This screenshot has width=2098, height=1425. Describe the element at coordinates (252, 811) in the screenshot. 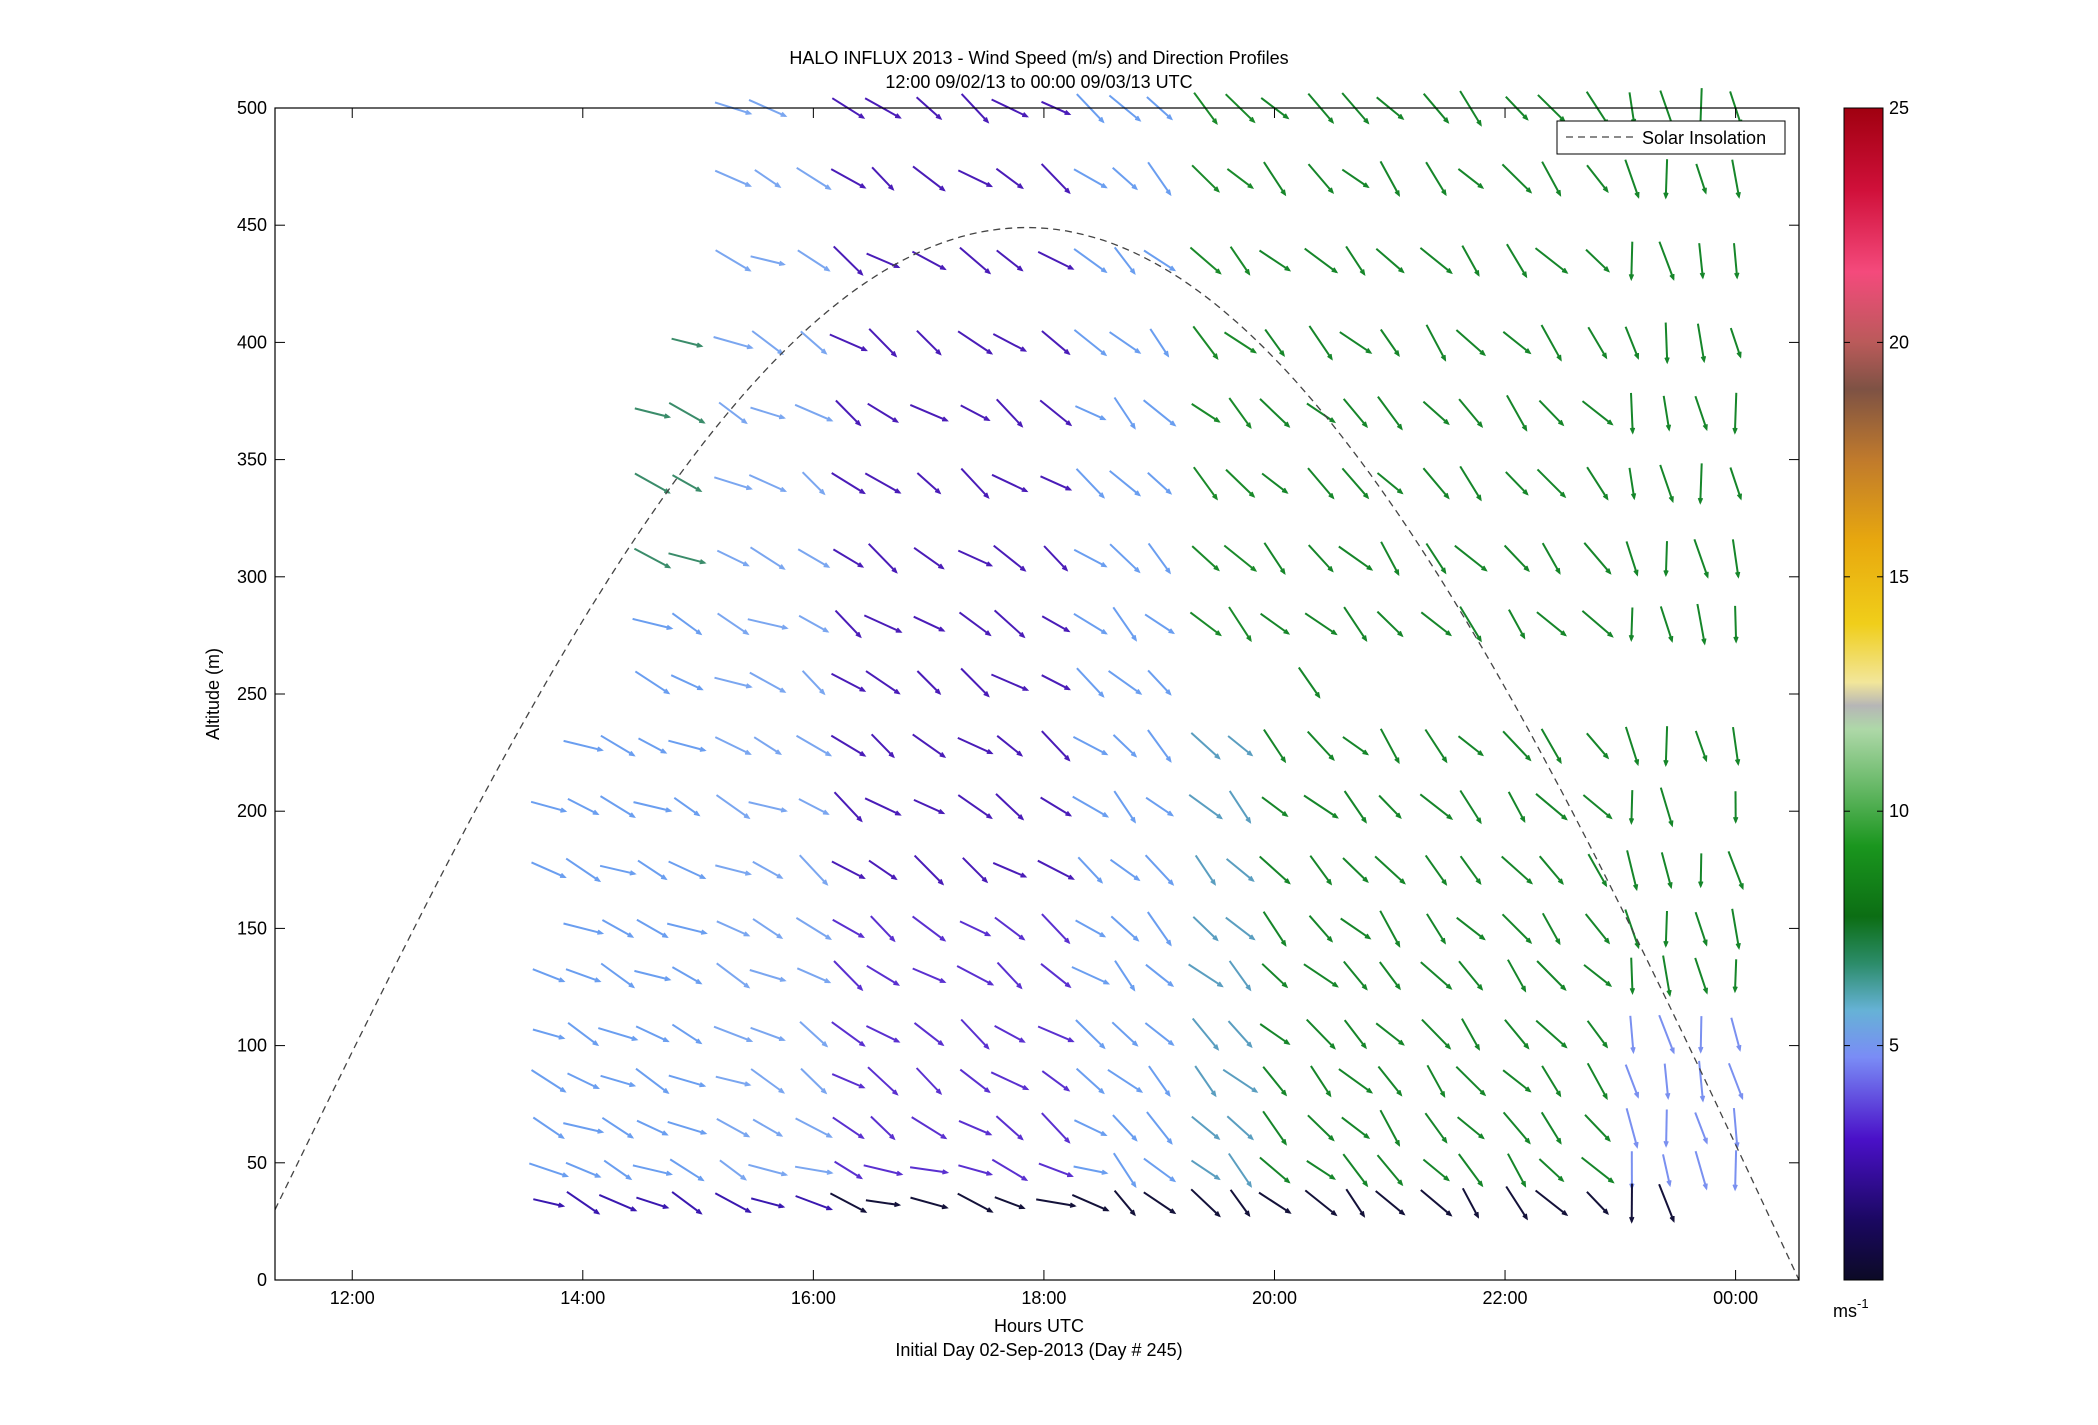

I see `y-tick-label: 200` at that location.